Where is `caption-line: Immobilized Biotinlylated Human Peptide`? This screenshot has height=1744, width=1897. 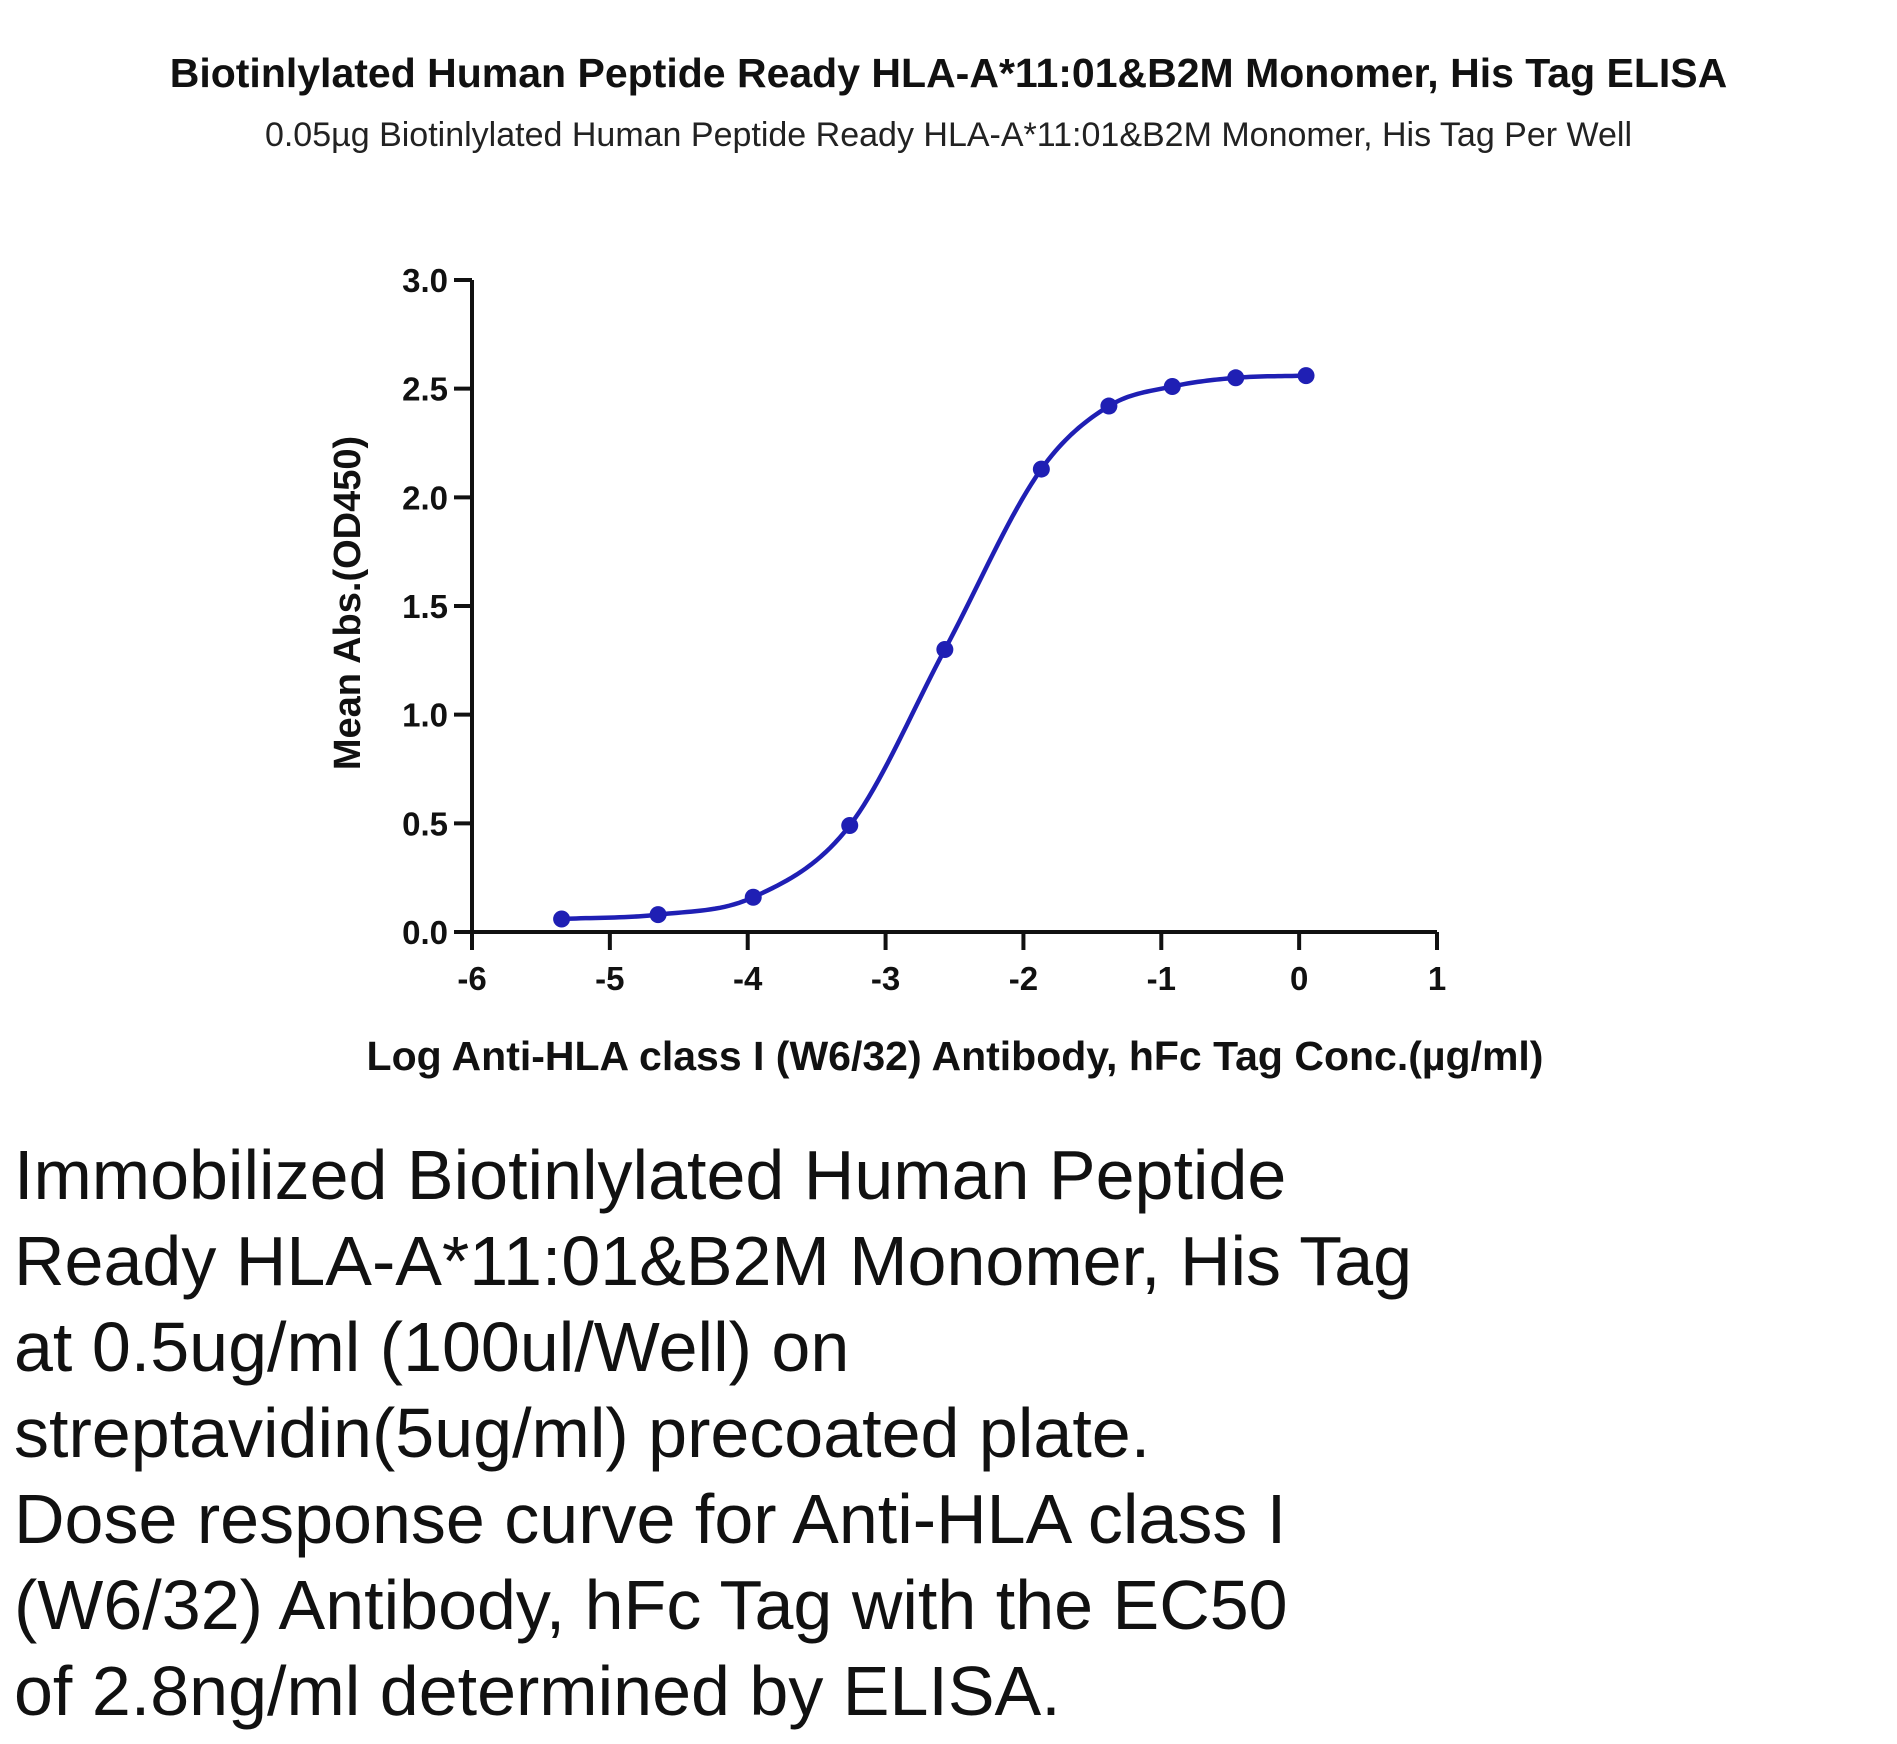 caption-line: Immobilized Biotinlylated Human Peptide is located at coordinates (650, 1175).